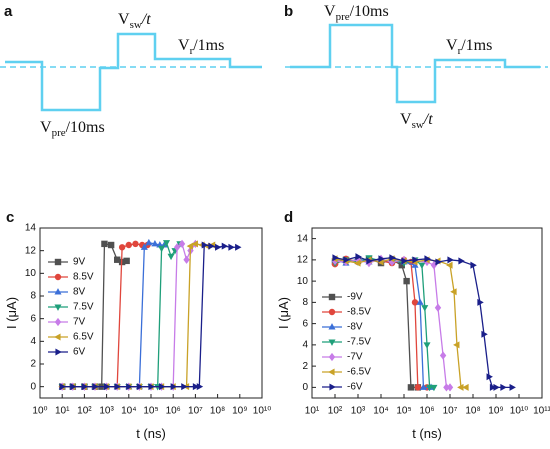 This screenshot has height=449, width=550. Describe the element at coordinates (359, 312) in the screenshot. I see `legend-label: -8.5V` at that location.